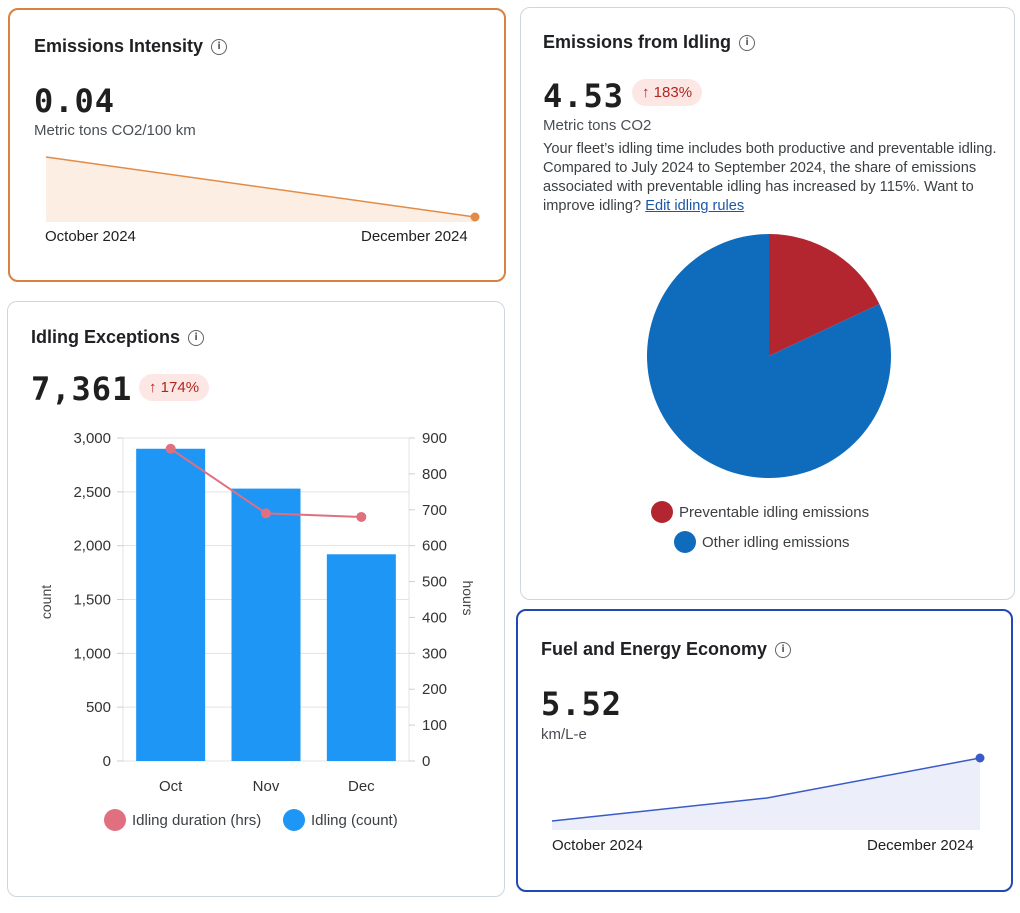  Describe the element at coordinates (434, 689) in the screenshot. I see `right-tick-label: 200` at that location.